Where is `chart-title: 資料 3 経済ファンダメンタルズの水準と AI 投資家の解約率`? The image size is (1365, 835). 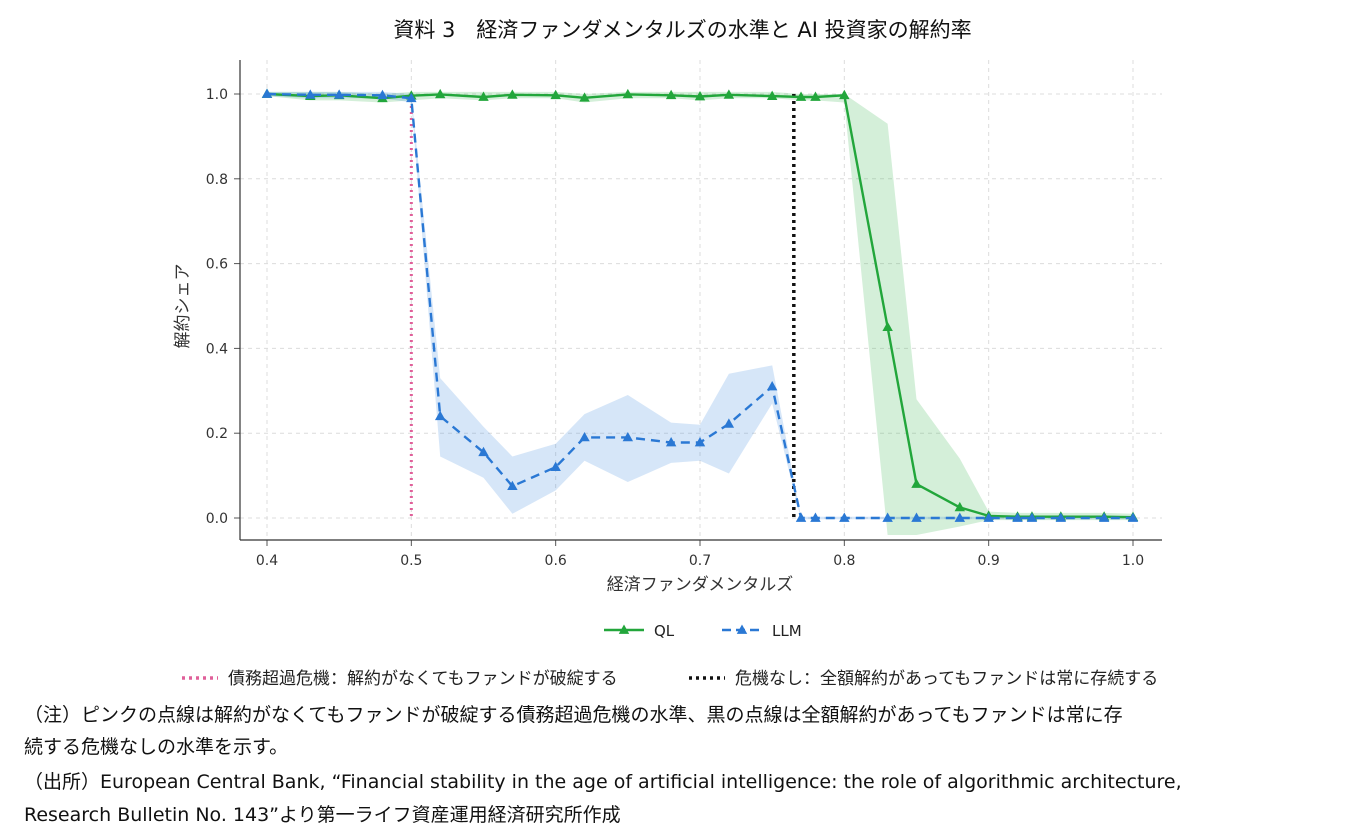 chart-title: 資料 3 経済ファンダメンタルズの水準と AI 投資家の解約率 is located at coordinates (682, 30).